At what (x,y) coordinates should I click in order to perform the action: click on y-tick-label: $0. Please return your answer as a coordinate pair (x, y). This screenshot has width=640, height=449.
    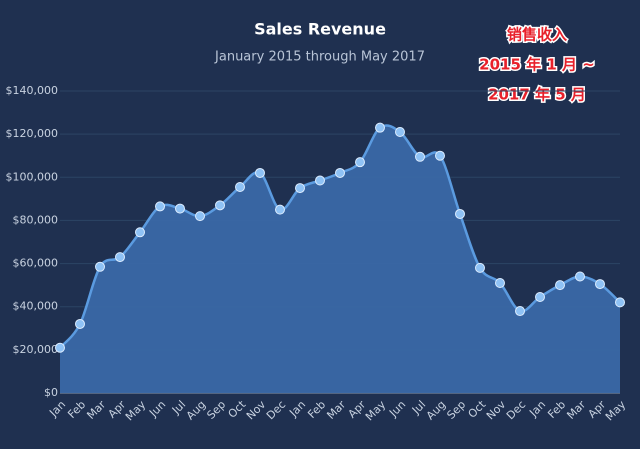
    Looking at the image, I should click on (51, 392).